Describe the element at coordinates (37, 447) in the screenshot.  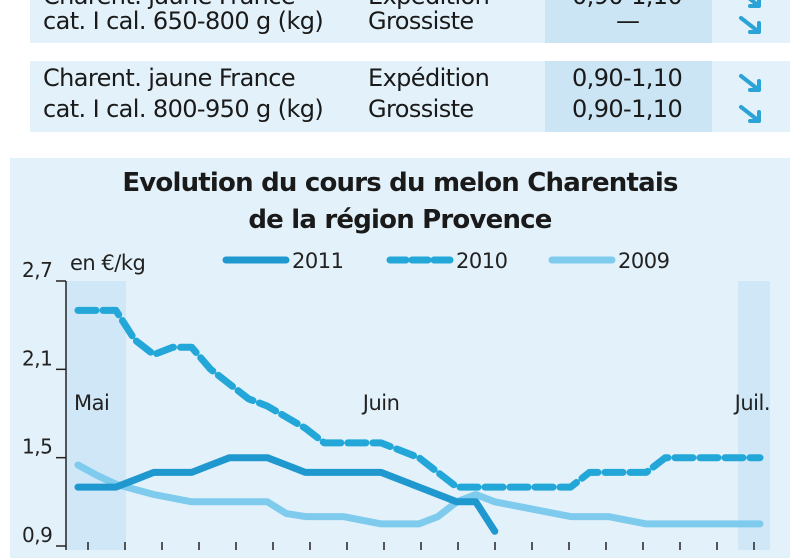
I see `y-tick-label: 1,5` at that location.